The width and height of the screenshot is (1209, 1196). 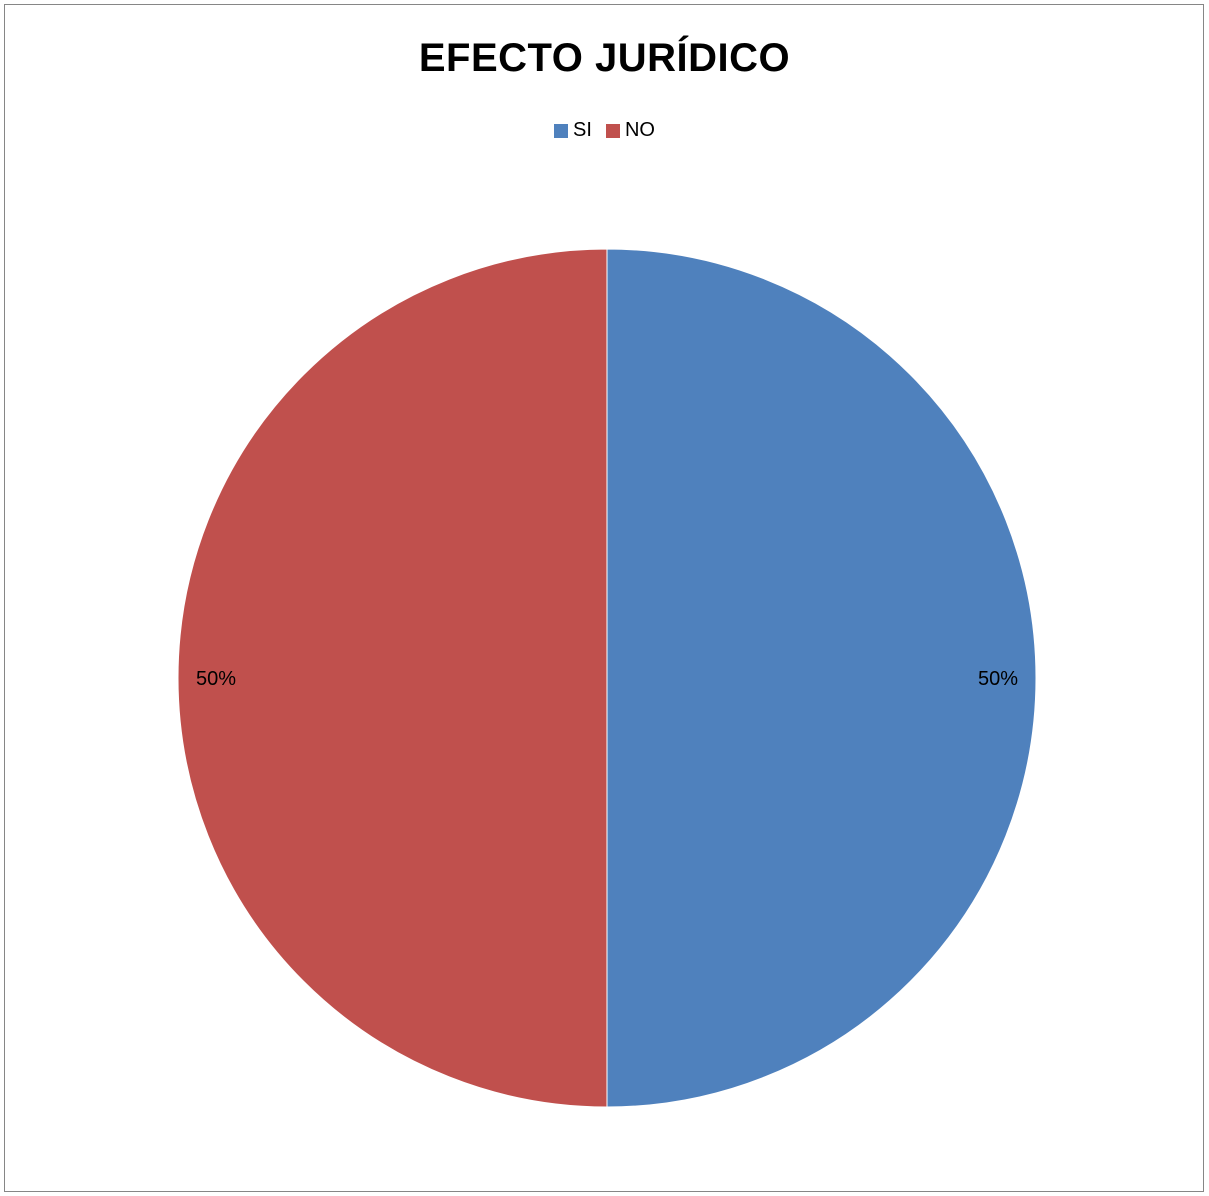 What do you see at coordinates (998, 679) in the screenshot?
I see `data-label-si: 50%` at bounding box center [998, 679].